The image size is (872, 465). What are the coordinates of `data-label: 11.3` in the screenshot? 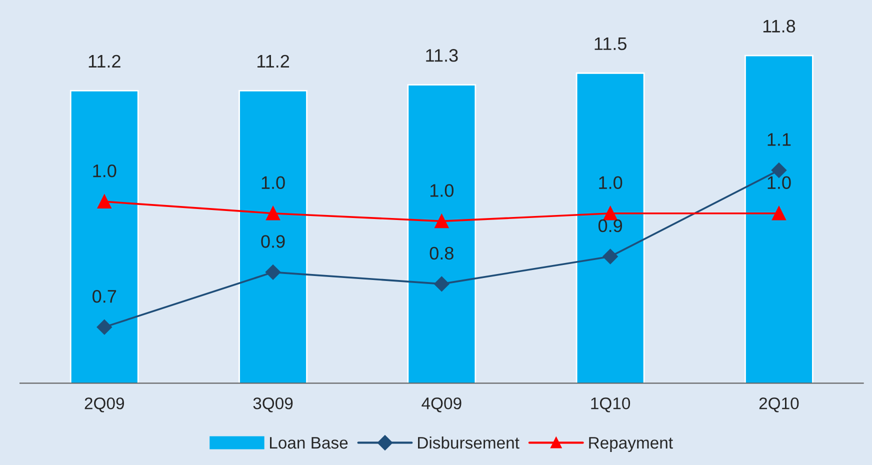 It's located at (442, 55).